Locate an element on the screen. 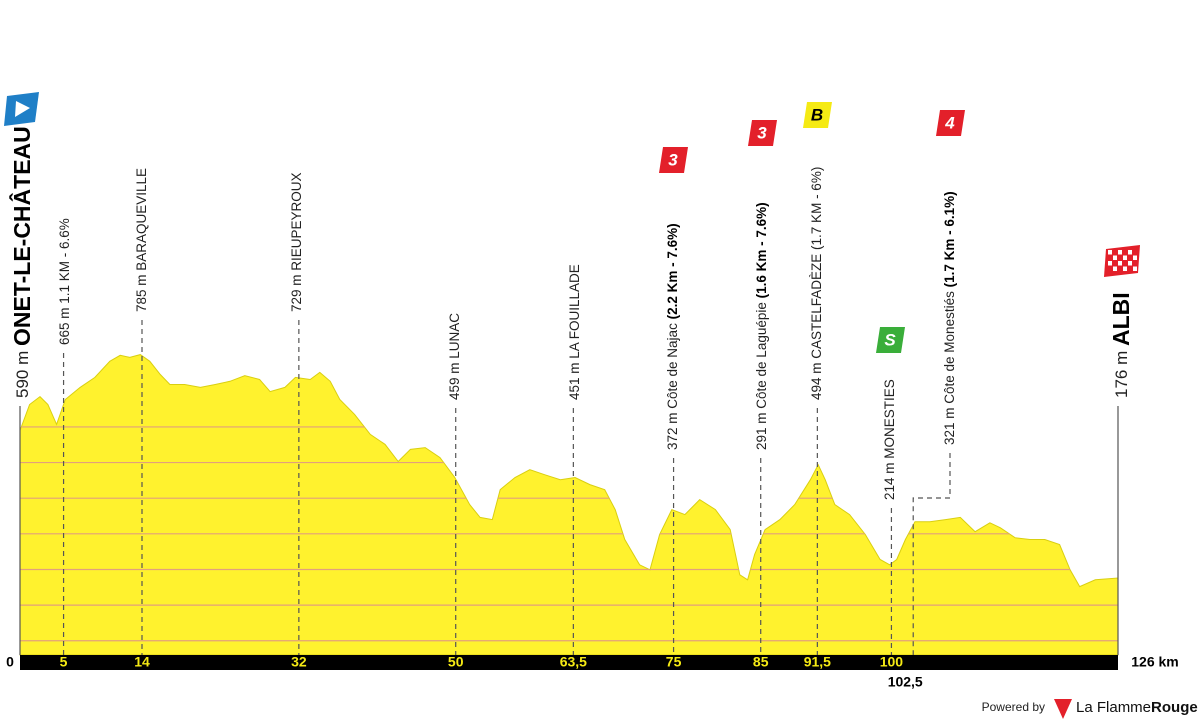  waypoint-name: ALBI is located at coordinates (1121, 319).